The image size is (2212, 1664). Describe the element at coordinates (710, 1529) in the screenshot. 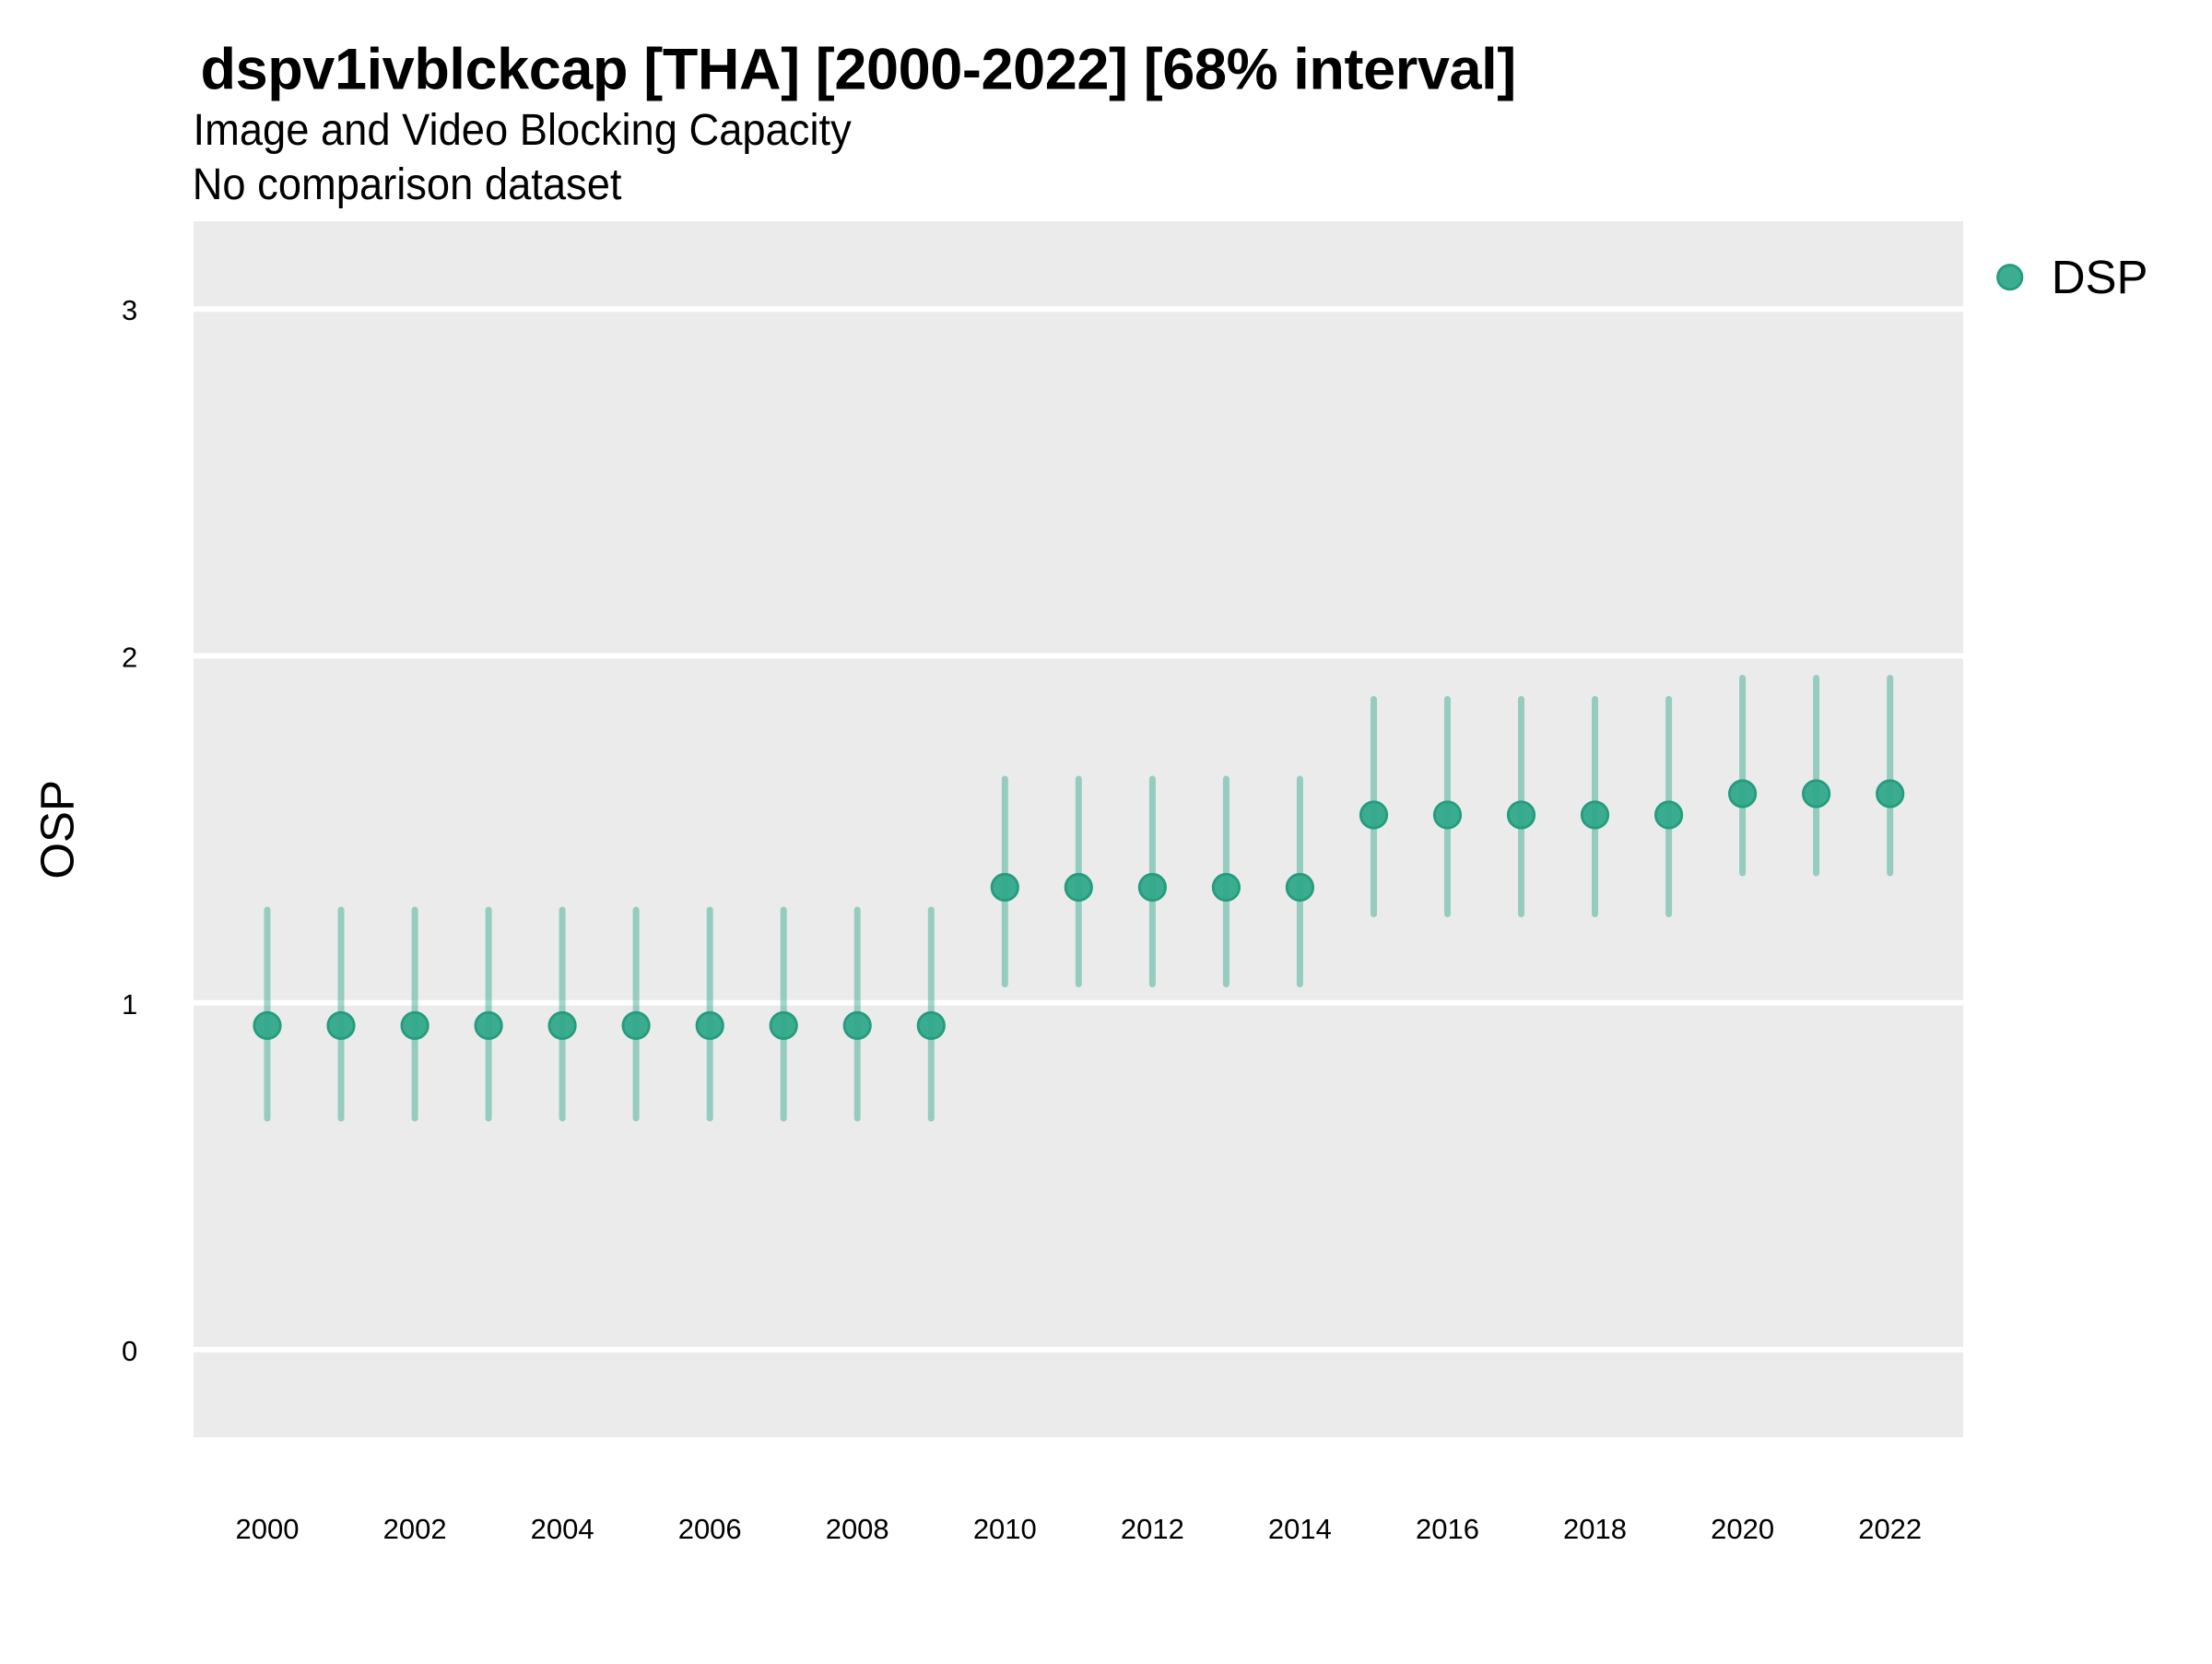

I see `svg-text: 2006` at that location.